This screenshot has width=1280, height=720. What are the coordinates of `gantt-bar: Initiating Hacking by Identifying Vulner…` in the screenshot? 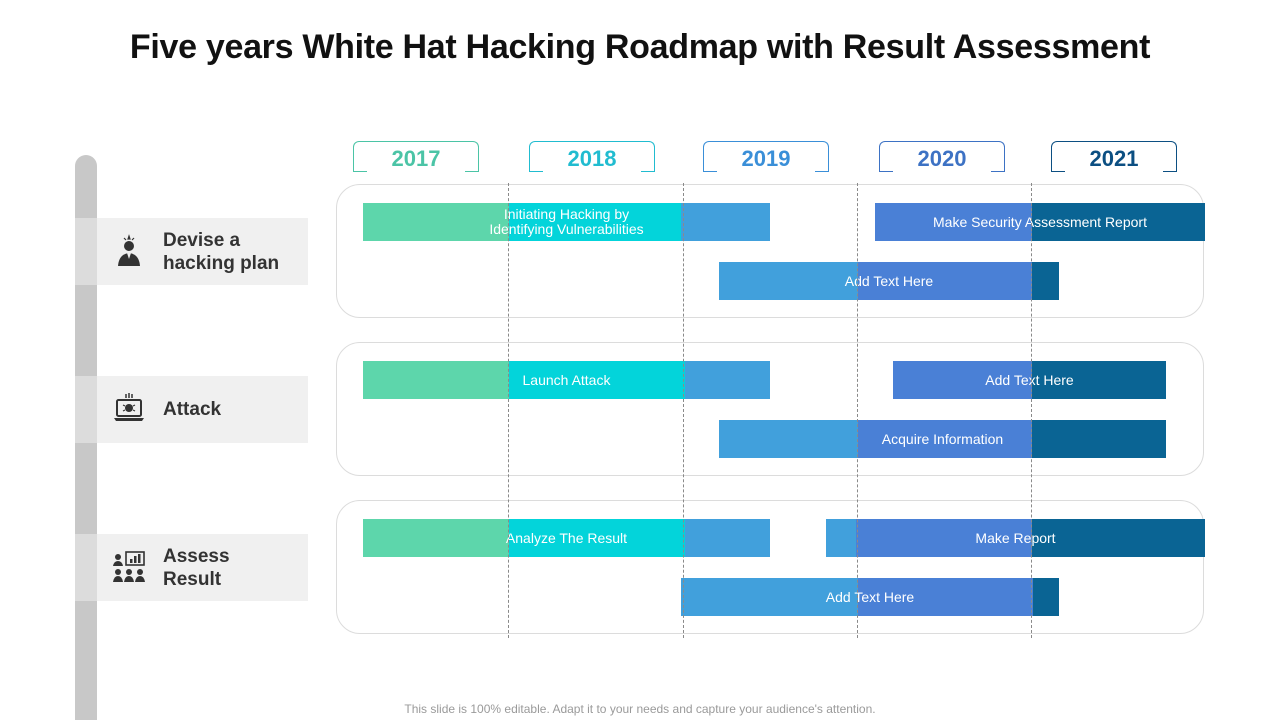 It's located at (566, 222).